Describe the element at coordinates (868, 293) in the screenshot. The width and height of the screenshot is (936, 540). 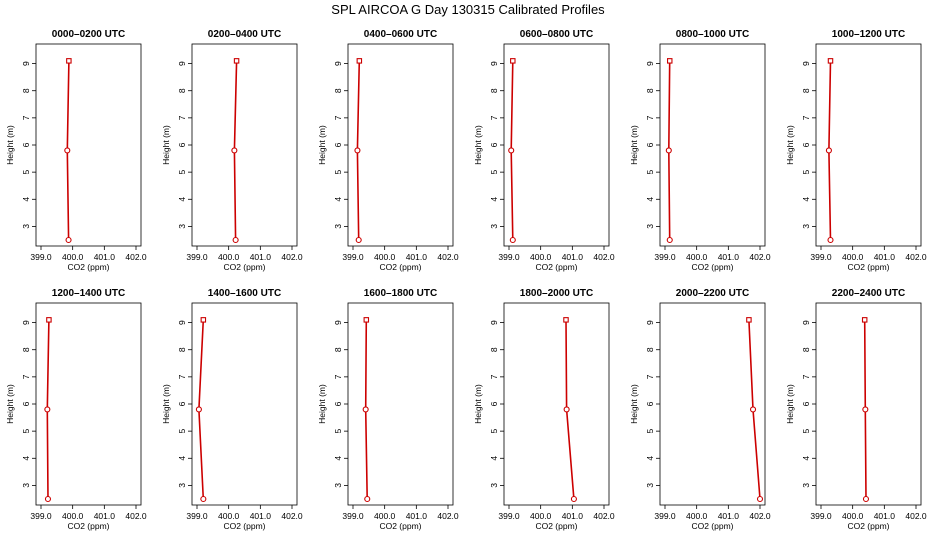
I see `panel-title: 2200–2400 UTC` at that location.